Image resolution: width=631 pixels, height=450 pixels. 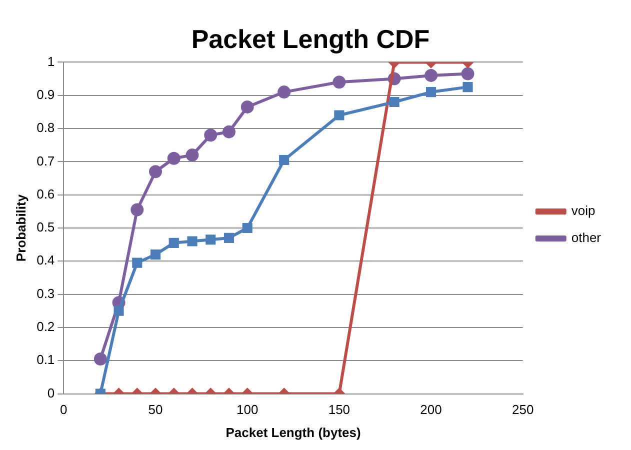 I want to click on x-tick-label: 200, so click(x=431, y=410).